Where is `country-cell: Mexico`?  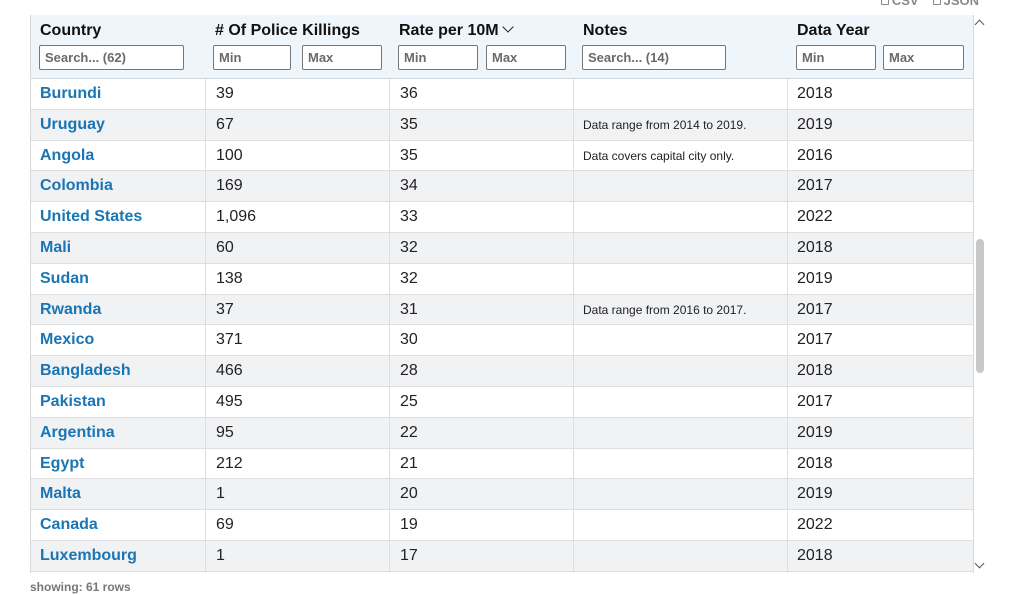
country-cell: Mexico is located at coordinates (118, 340).